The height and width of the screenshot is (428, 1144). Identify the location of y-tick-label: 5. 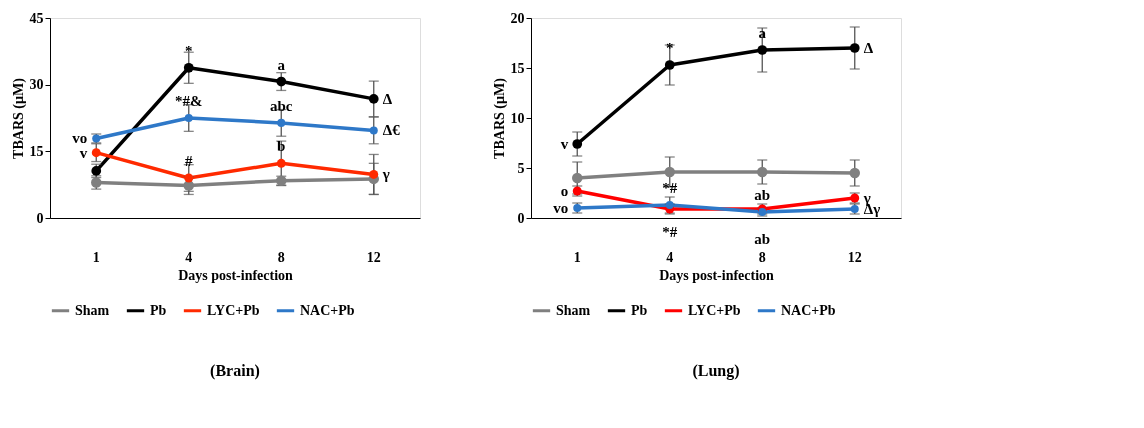
(521, 168).